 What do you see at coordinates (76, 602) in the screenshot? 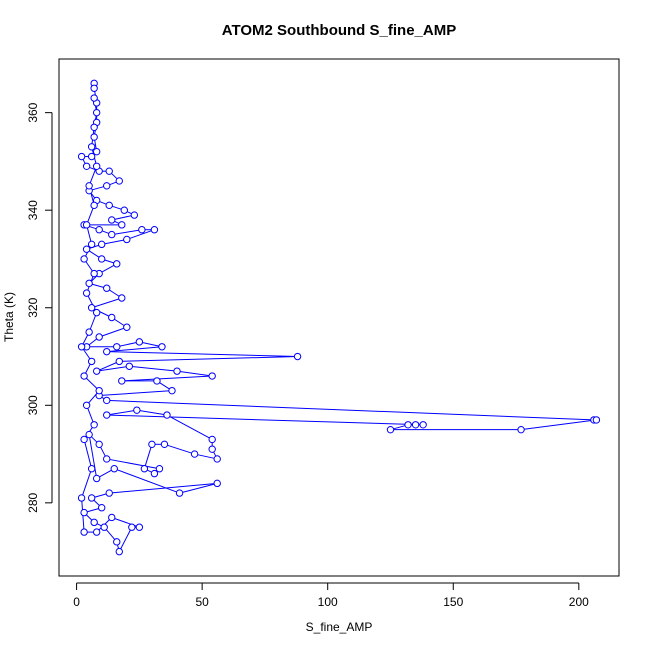
I see `x-tick-label: 0` at bounding box center [76, 602].